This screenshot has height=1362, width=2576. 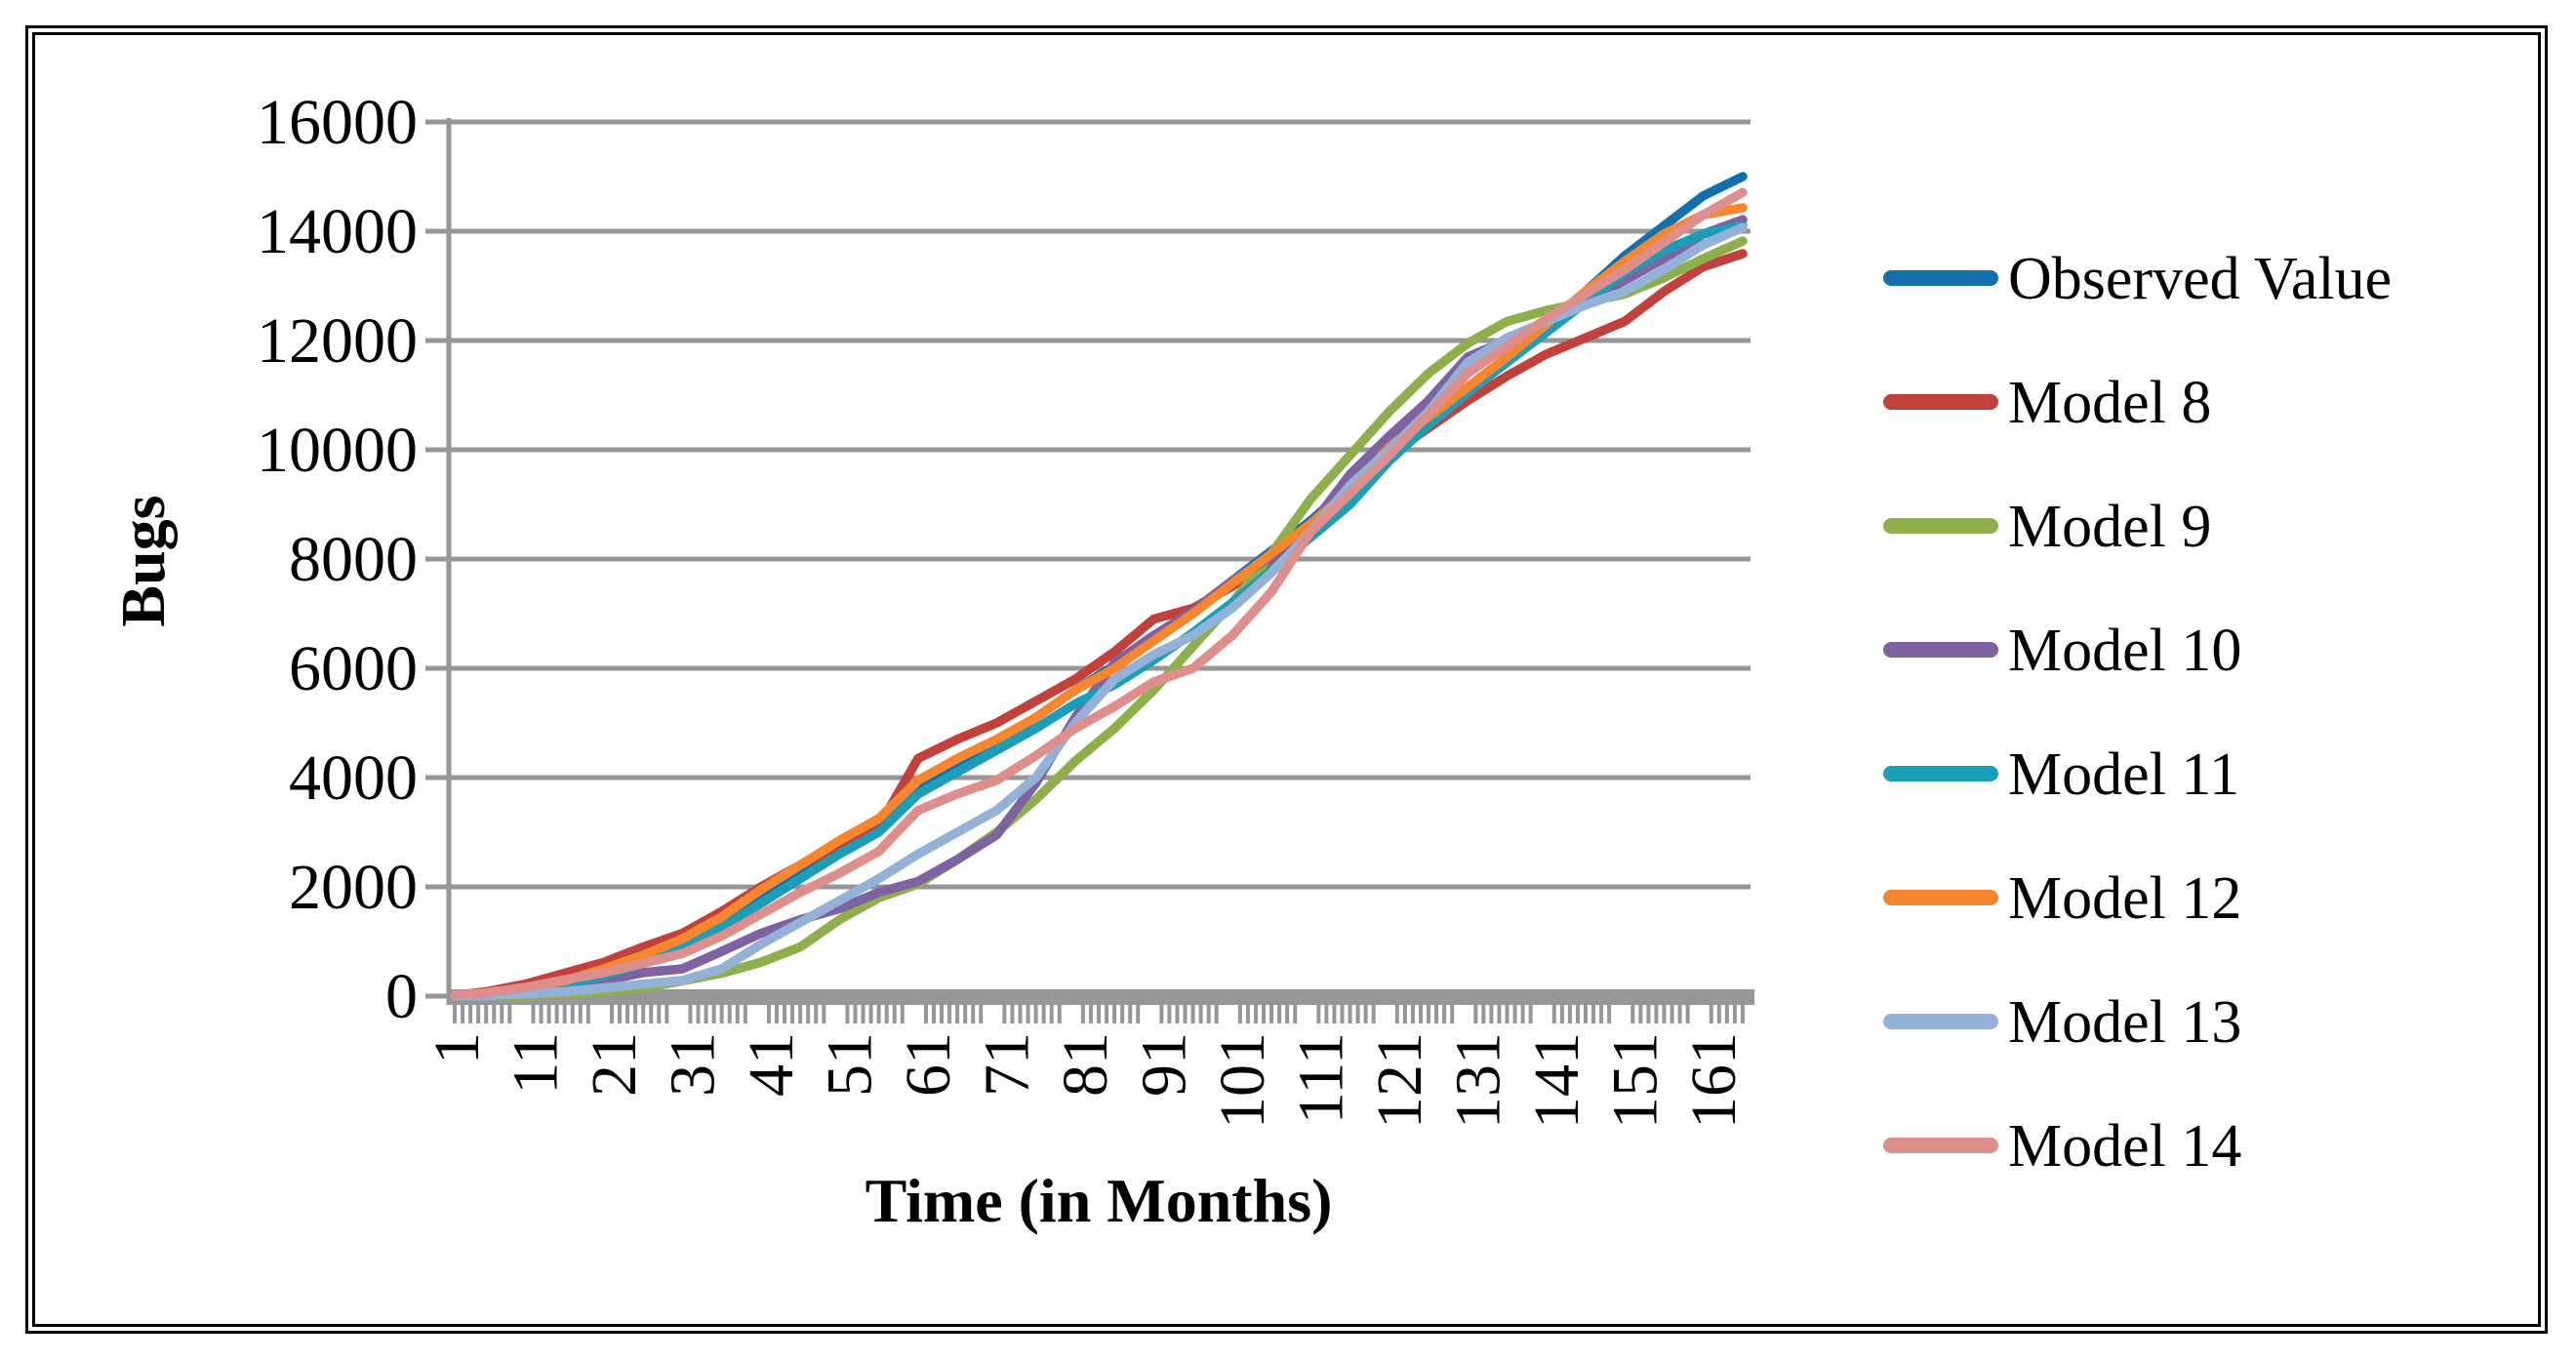 What do you see at coordinates (337, 341) in the screenshot?
I see `y-tick-label: 12000` at bounding box center [337, 341].